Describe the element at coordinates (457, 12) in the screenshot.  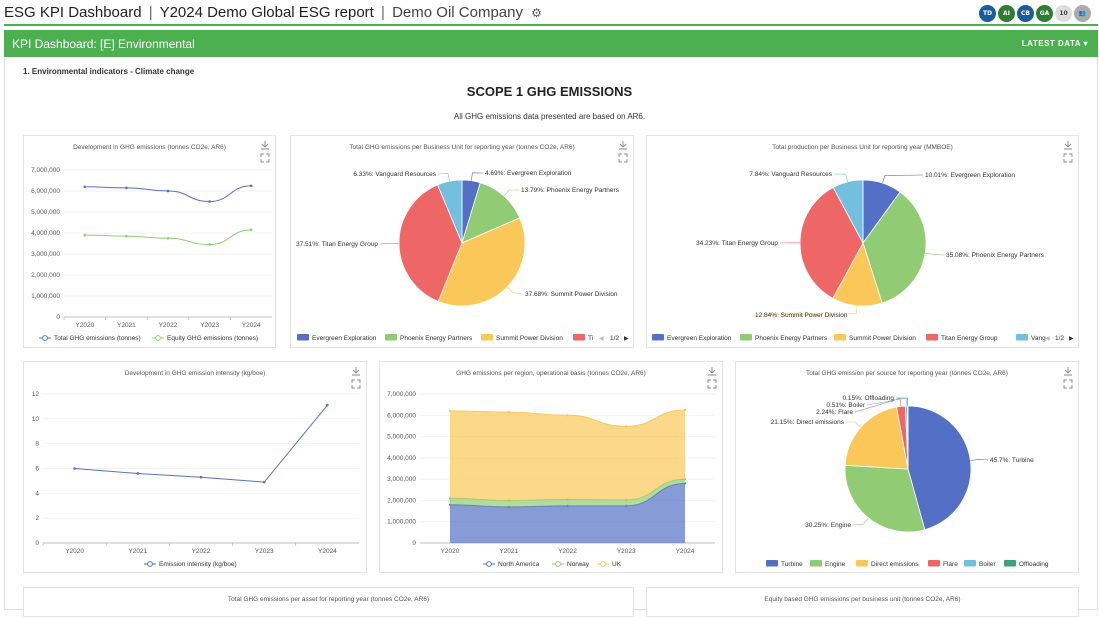
I see `company-name: Demo Oil Company` at that location.